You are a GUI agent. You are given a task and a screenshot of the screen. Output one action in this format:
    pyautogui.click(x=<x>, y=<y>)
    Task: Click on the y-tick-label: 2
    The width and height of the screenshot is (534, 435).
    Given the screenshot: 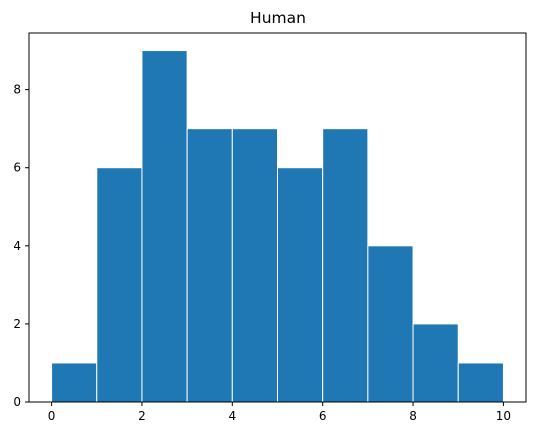 What is the action you would take?
    pyautogui.click(x=17, y=324)
    